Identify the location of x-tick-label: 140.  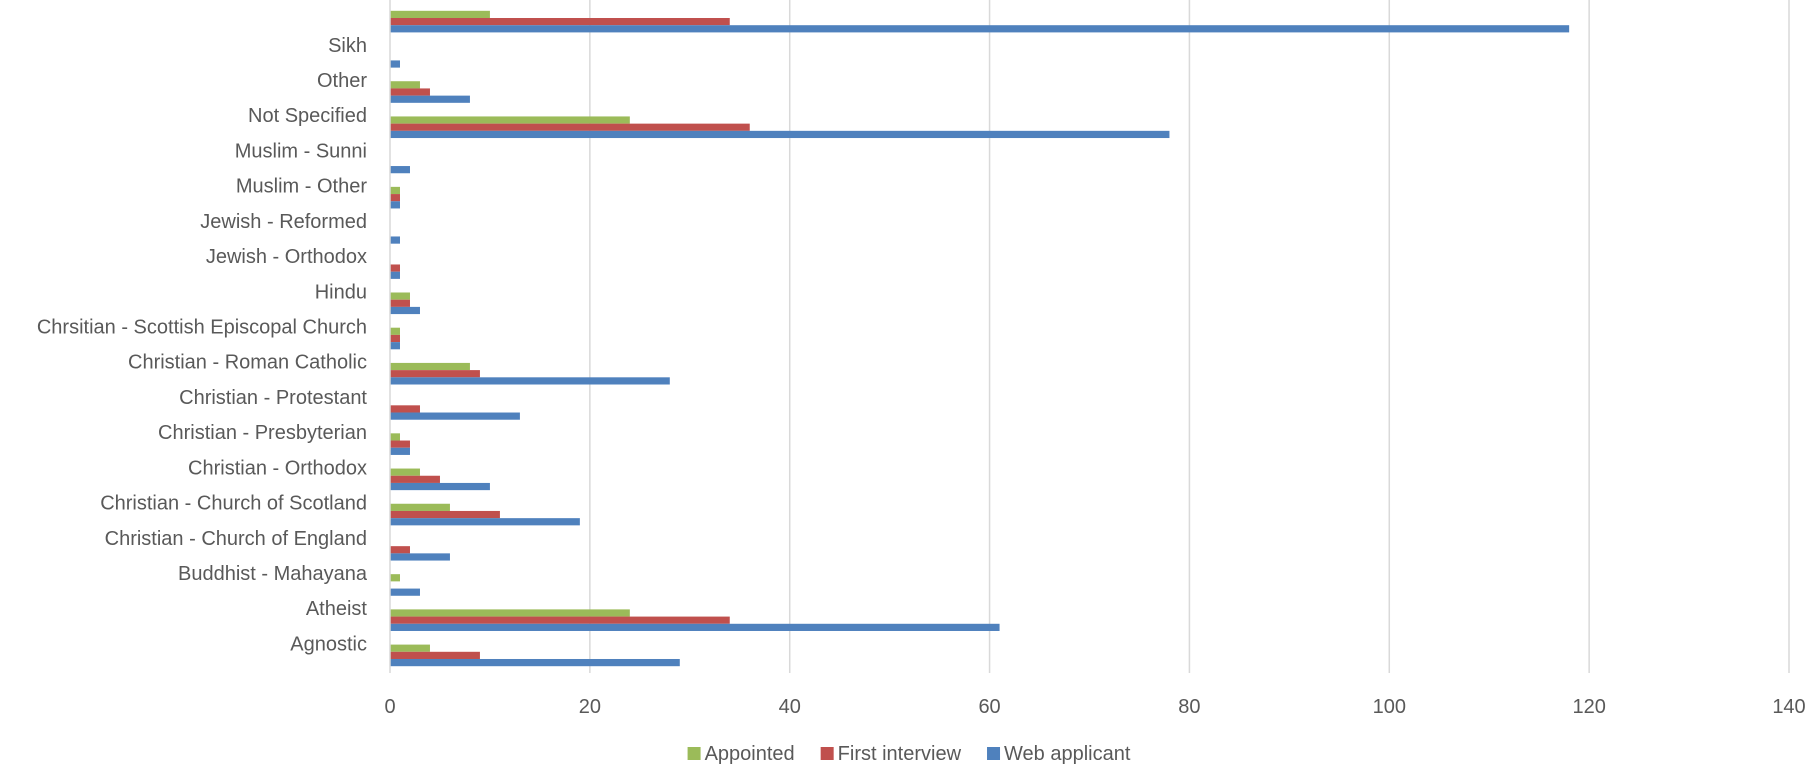
(1788, 707).